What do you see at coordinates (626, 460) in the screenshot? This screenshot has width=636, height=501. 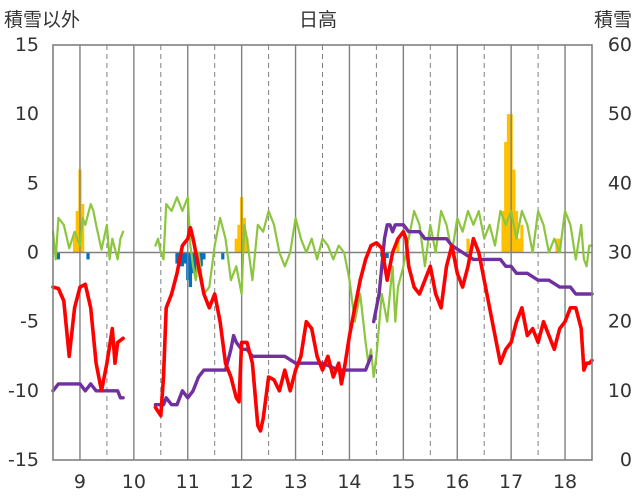 I see `right-tick-0: 0` at bounding box center [626, 460].